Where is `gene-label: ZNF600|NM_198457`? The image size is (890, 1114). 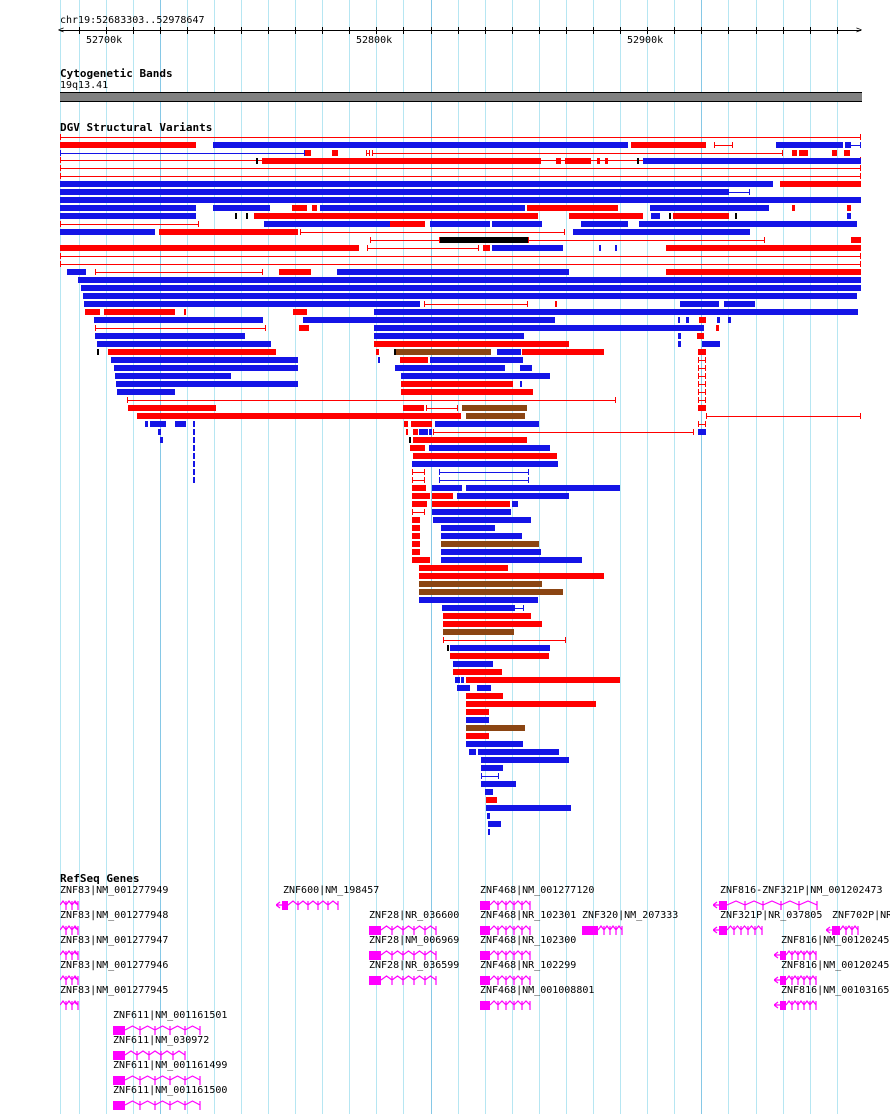 gene-label: ZNF600|NM_198457 is located at coordinates (331, 890).